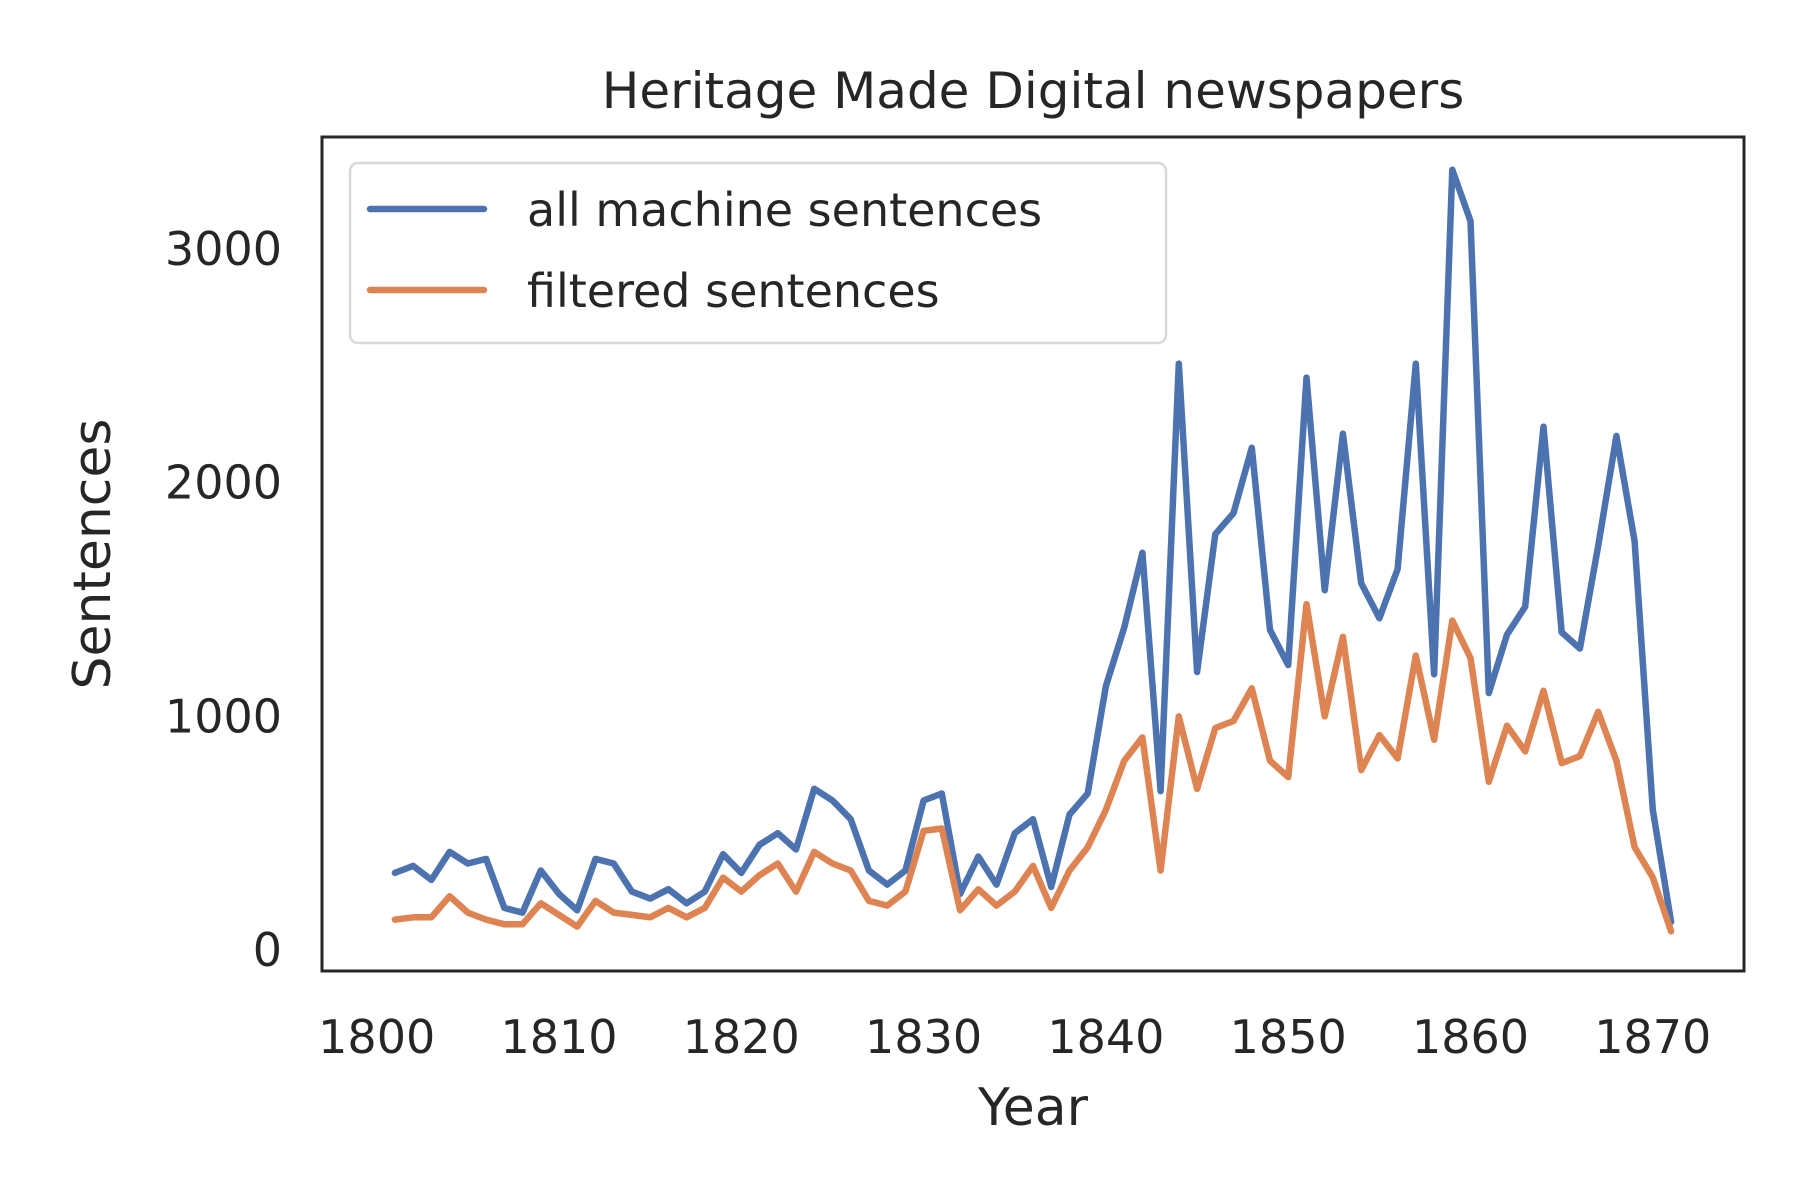  What do you see at coordinates (1288, 1037) in the screenshot?
I see `x-tick-label: 1850` at bounding box center [1288, 1037].